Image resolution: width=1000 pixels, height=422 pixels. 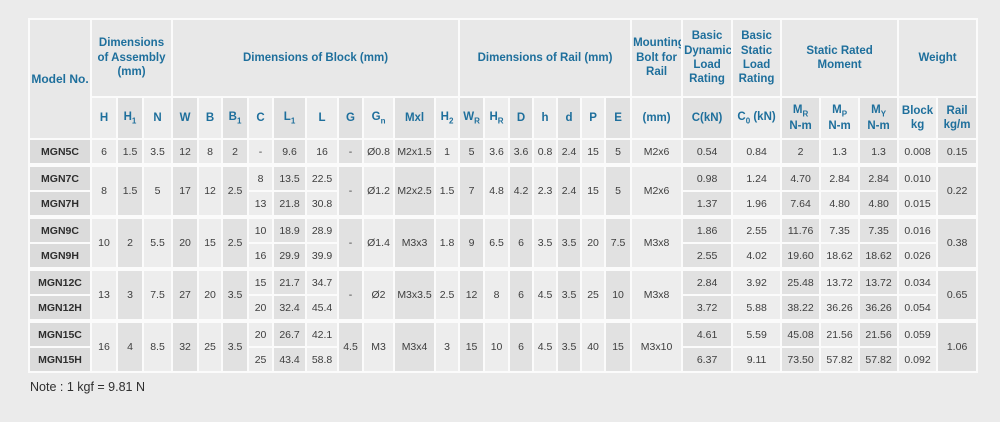 I want to click on header-col: MY N-m, so click(x=879, y=118).